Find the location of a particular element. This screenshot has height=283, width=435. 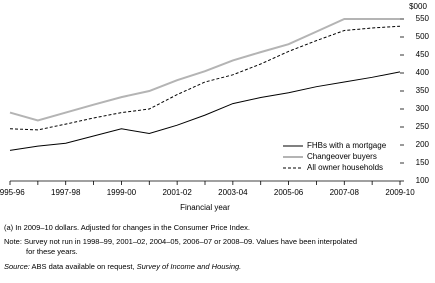

y-tick-label: 500 is located at coordinates (423, 36).